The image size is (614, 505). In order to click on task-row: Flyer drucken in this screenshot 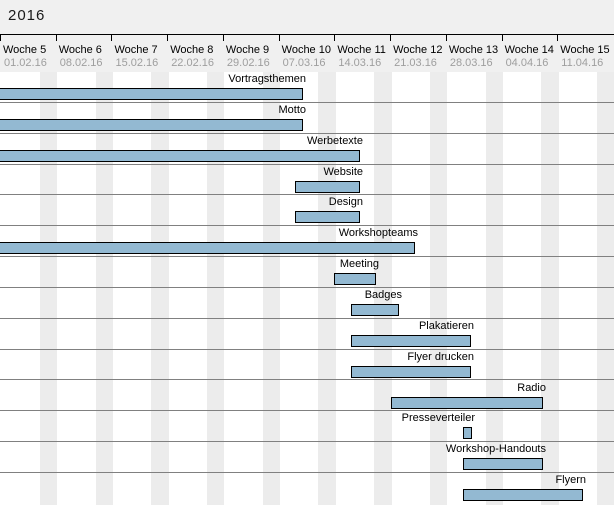, I will do `click(307, 365)`.